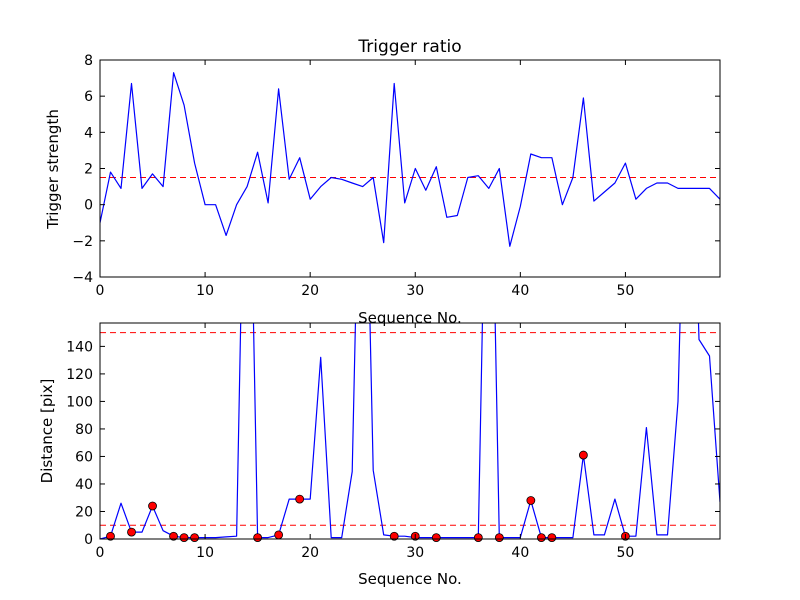  Describe the element at coordinates (88, 97) in the screenshot. I see `y-tick-label: 6` at that location.